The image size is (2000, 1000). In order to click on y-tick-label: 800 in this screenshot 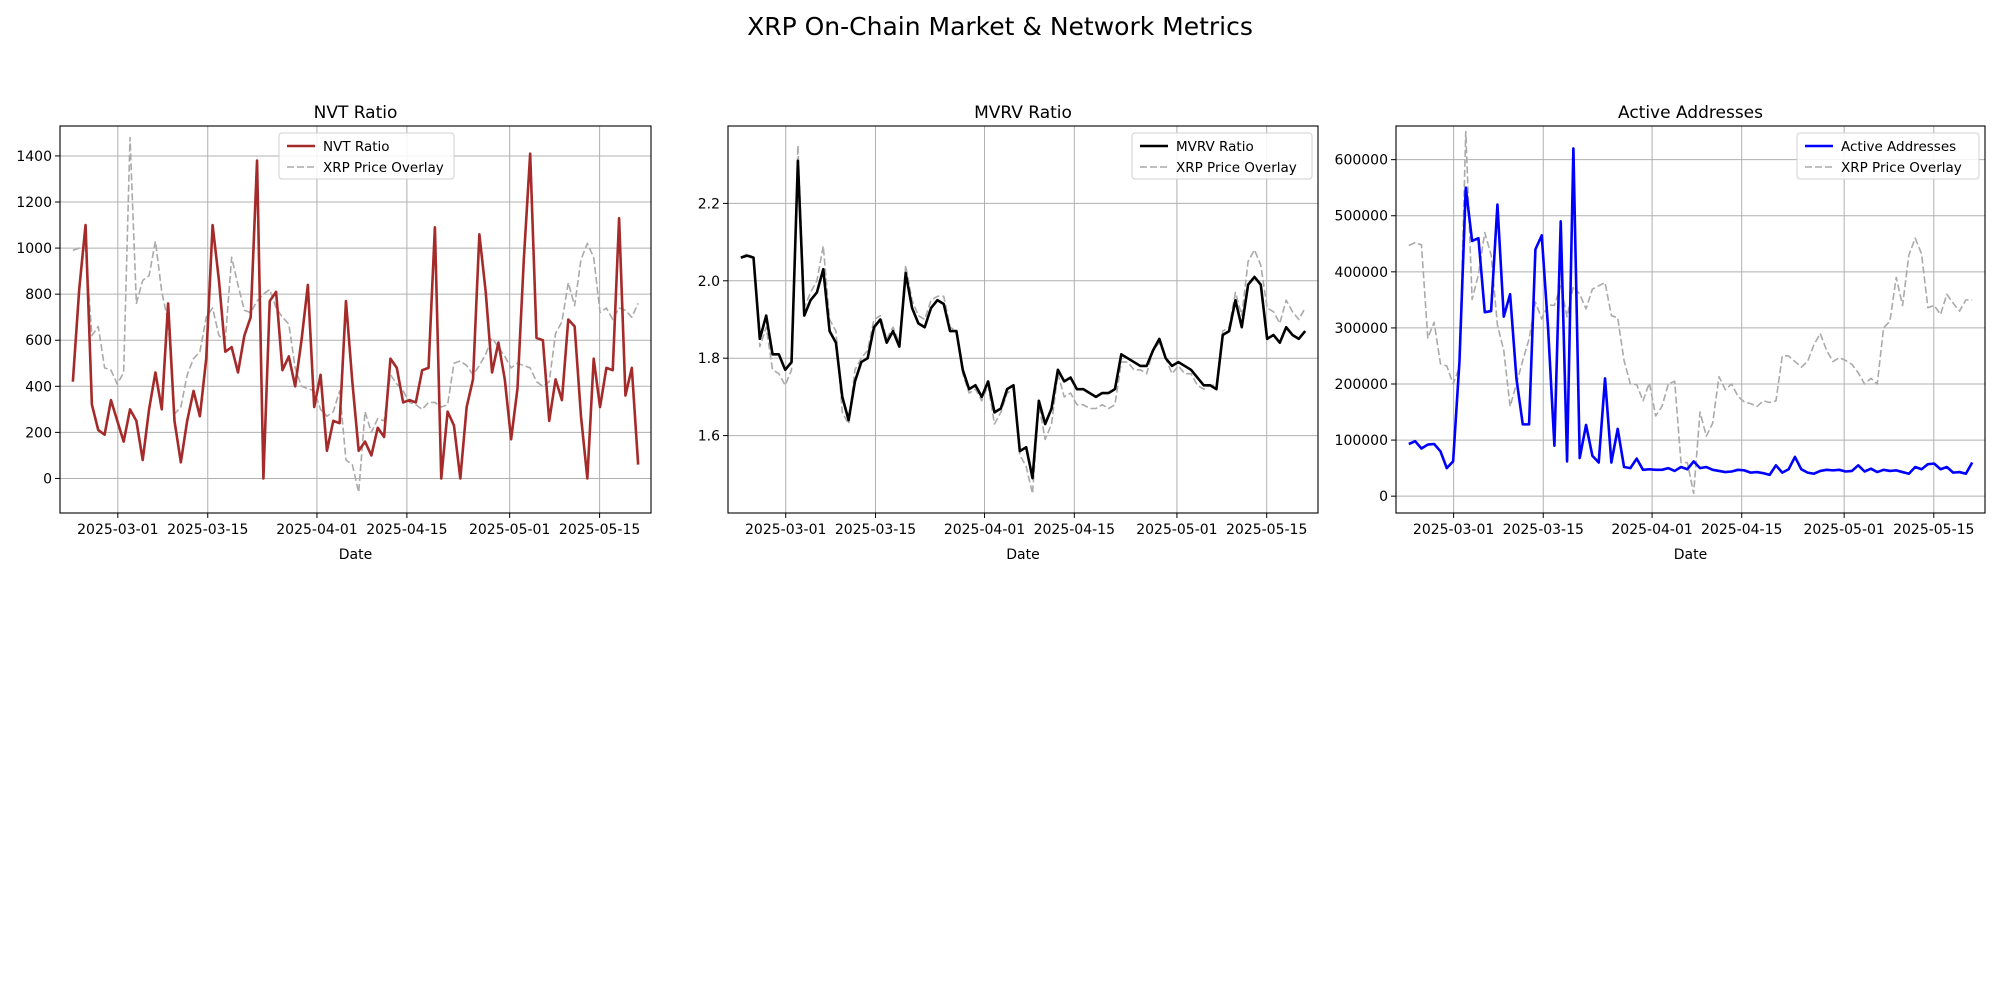, I will do `click(38, 295)`.